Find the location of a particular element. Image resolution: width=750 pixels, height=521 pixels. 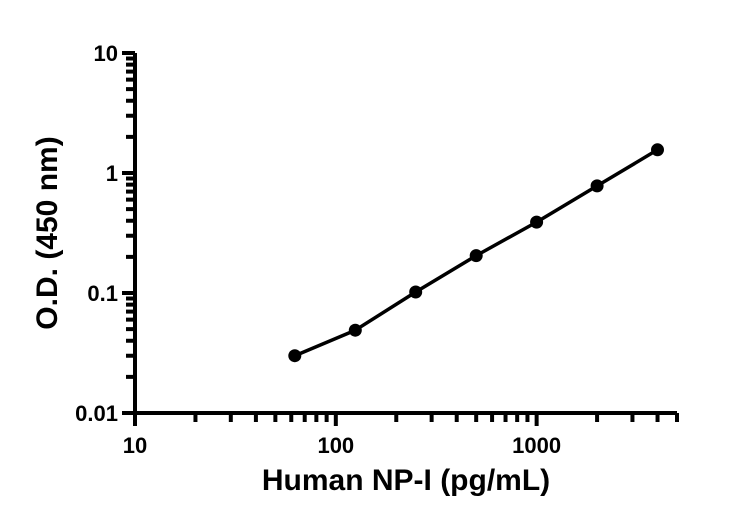

x-tick-label: 100 is located at coordinates (335, 445).